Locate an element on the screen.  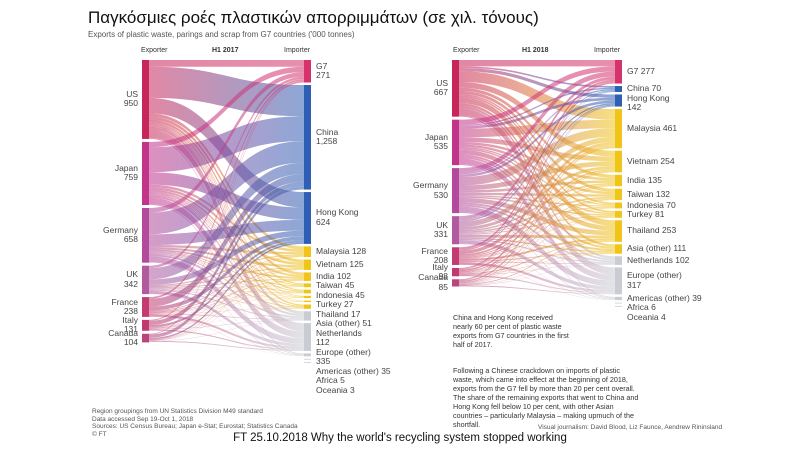
flow-canada-to-taiwan is located at coordinates (537, 241).